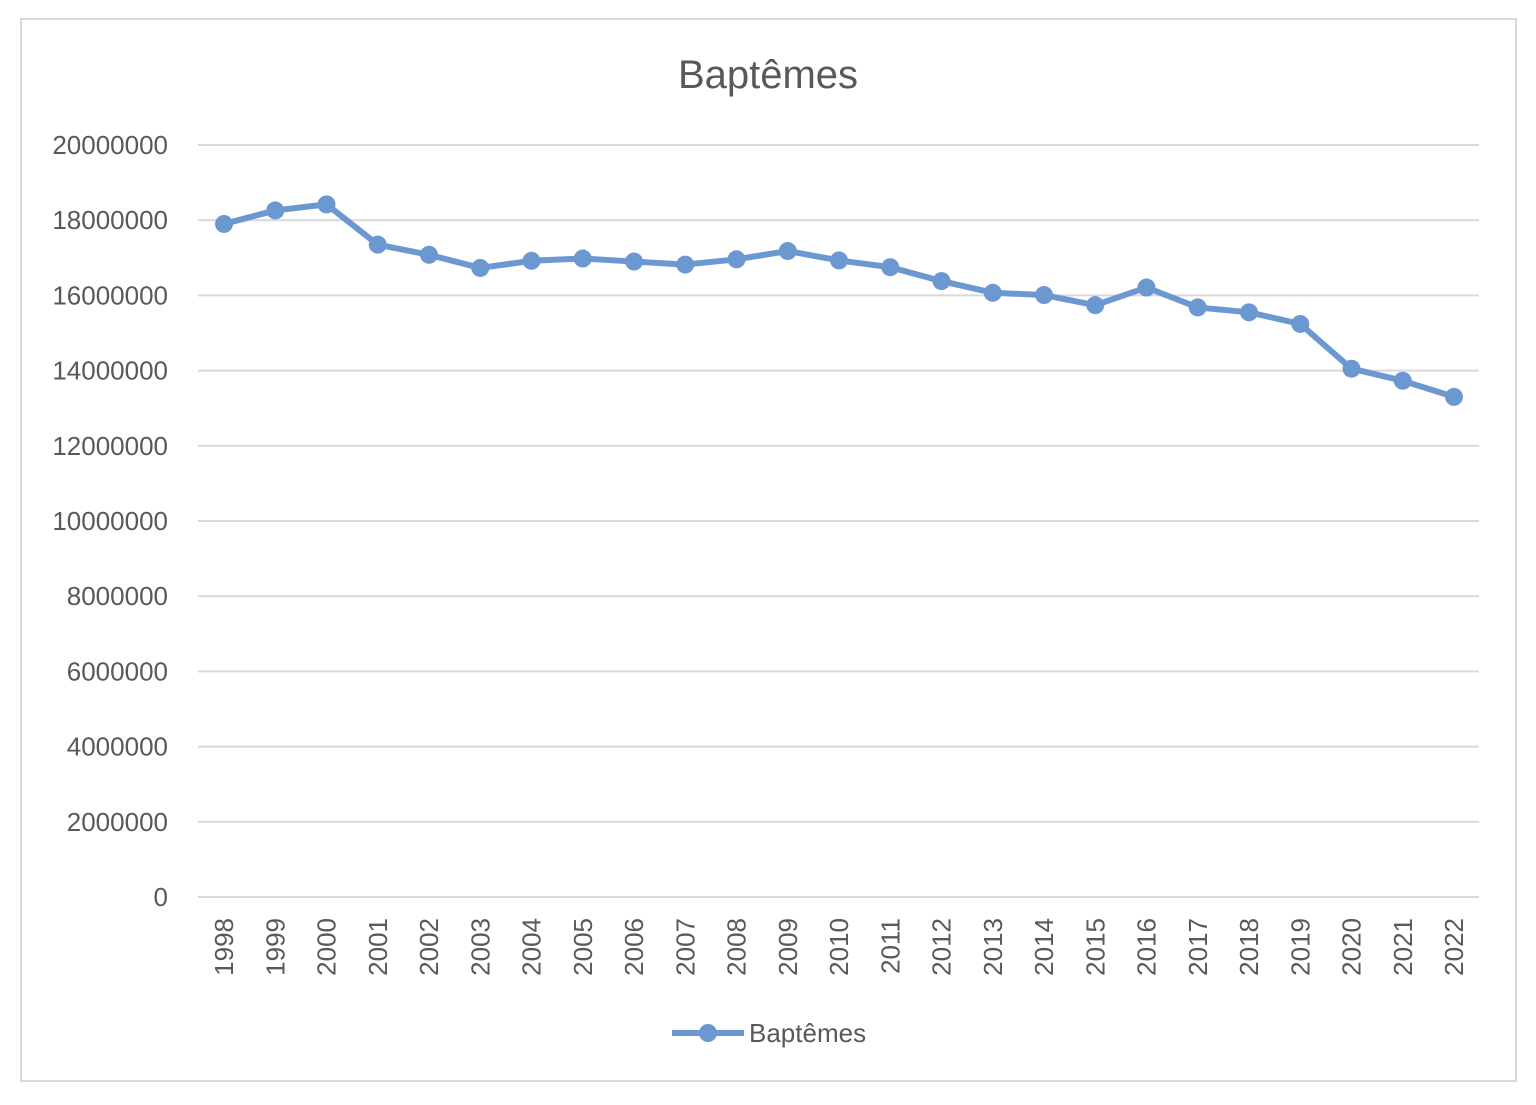  What do you see at coordinates (110, 220) in the screenshot?
I see `y-tick-label: 18000000` at bounding box center [110, 220].